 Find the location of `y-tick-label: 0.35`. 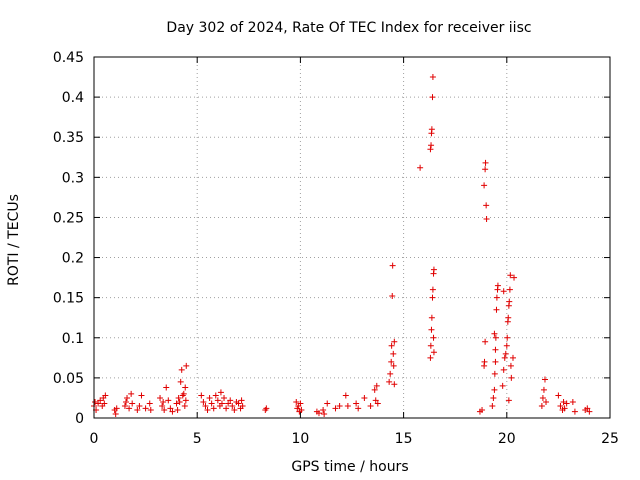

y-tick-label: 0.35 is located at coordinates (68, 138).